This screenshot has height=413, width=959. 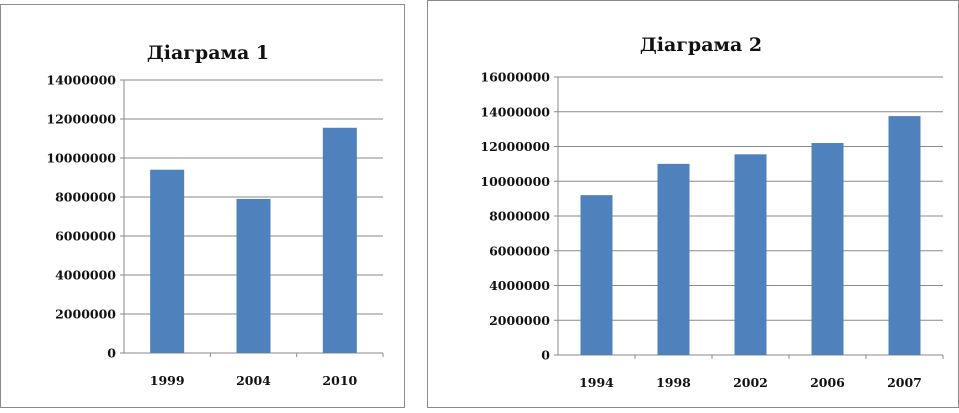 I want to click on c2-x-tick-label: 2002, so click(x=750, y=382).